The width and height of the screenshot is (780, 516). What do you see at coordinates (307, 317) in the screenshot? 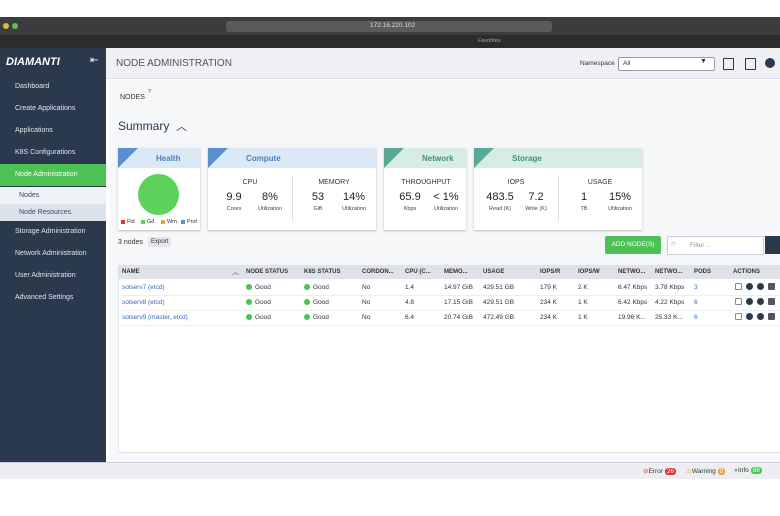
I see `status-check` at bounding box center [307, 317].